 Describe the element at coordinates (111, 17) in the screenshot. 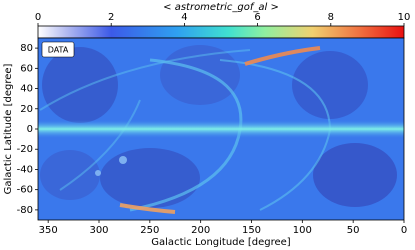

I see `colorbar-tick-label: 2` at that location.